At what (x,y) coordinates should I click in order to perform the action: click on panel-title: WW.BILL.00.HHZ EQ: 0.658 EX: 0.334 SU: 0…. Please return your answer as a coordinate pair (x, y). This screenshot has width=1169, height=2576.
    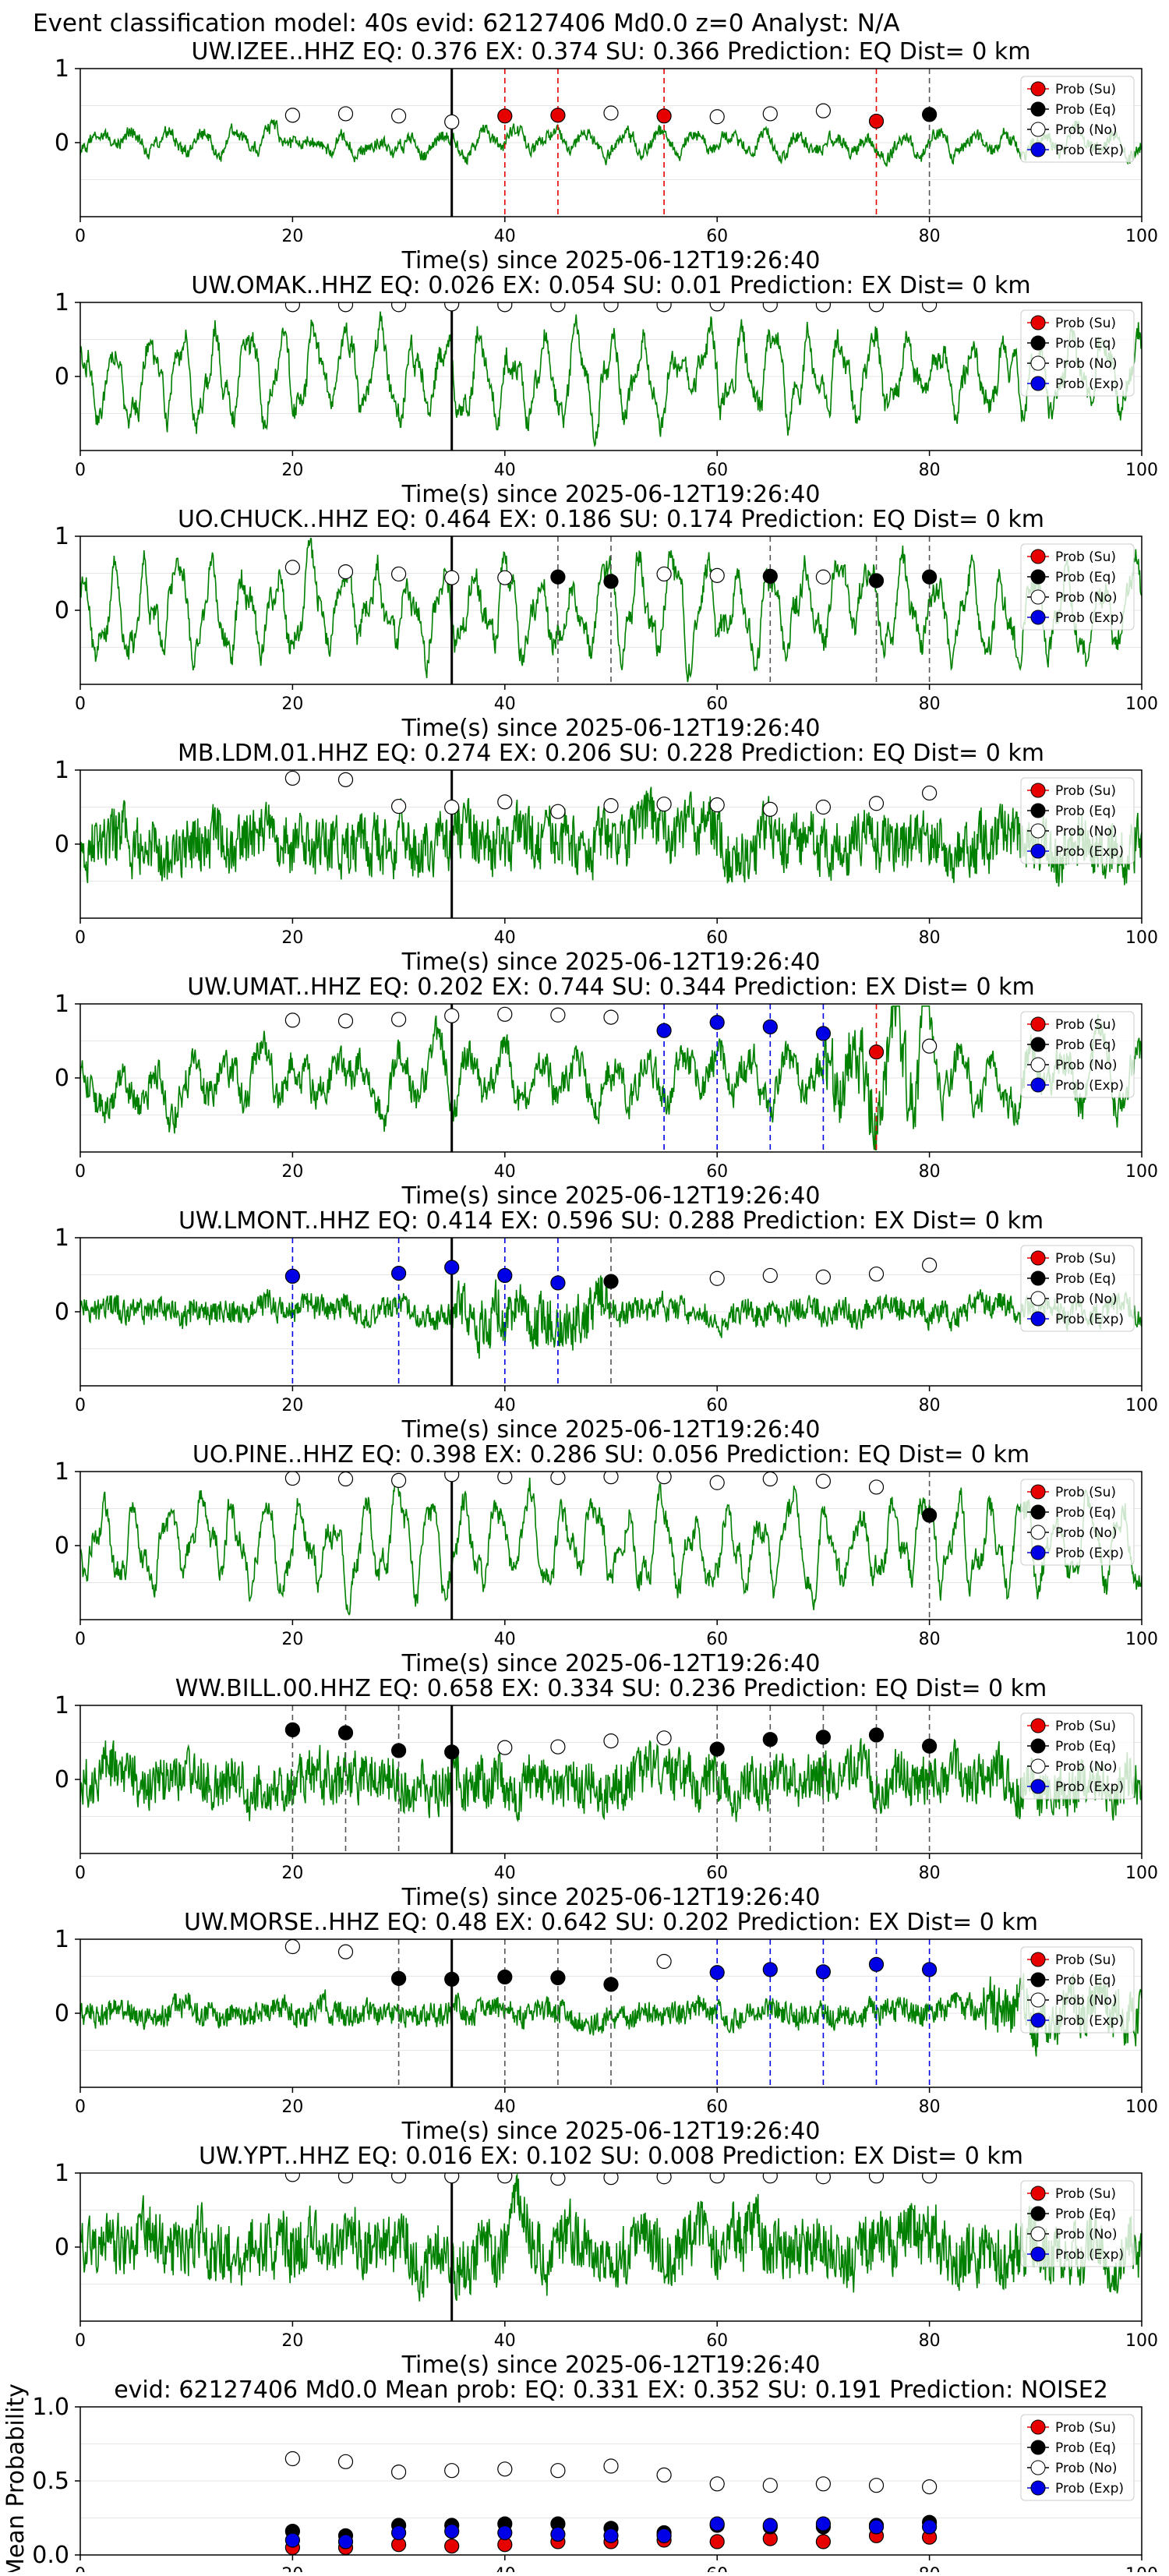
    Looking at the image, I should click on (611, 1688).